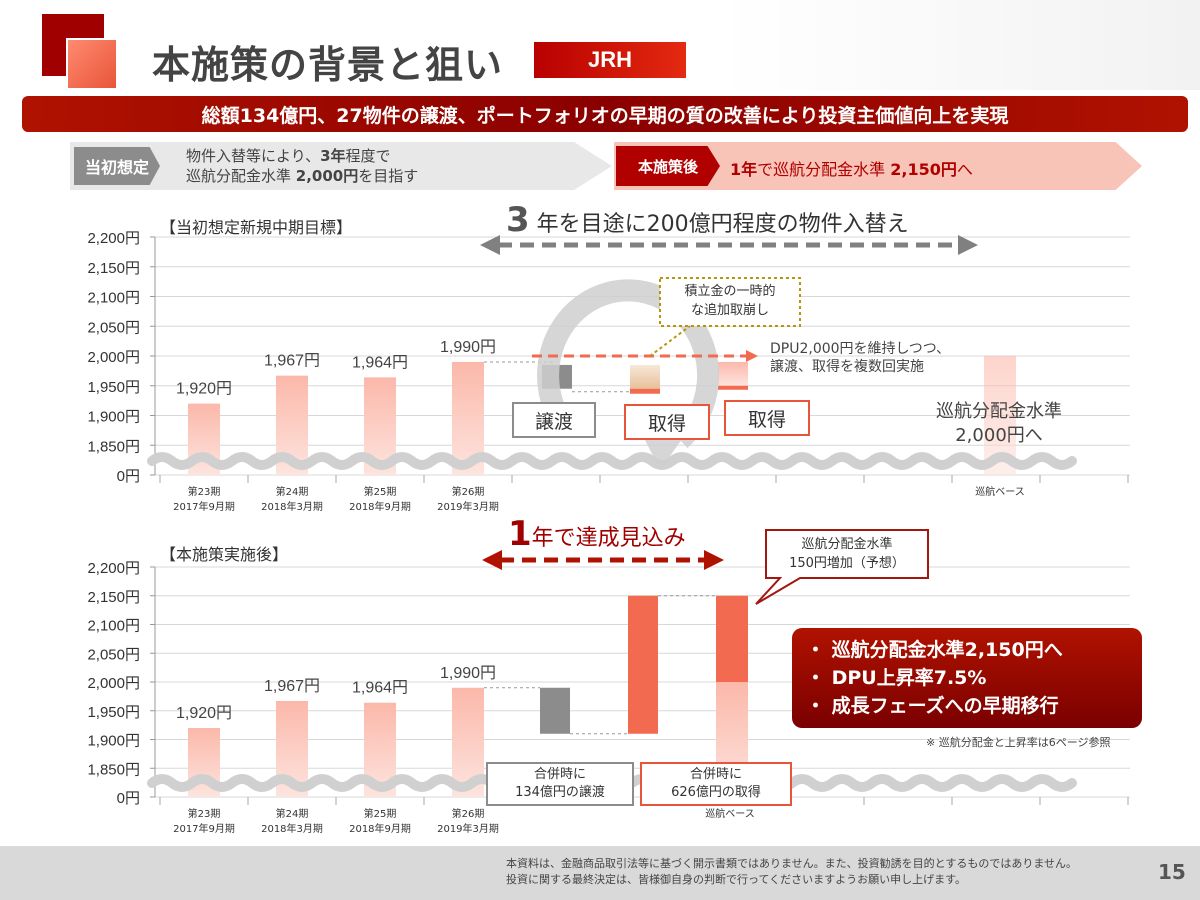 This screenshot has height=900, width=1200. What do you see at coordinates (117, 166) in the screenshot?
I see `before-label: 当初想定` at bounding box center [117, 166].